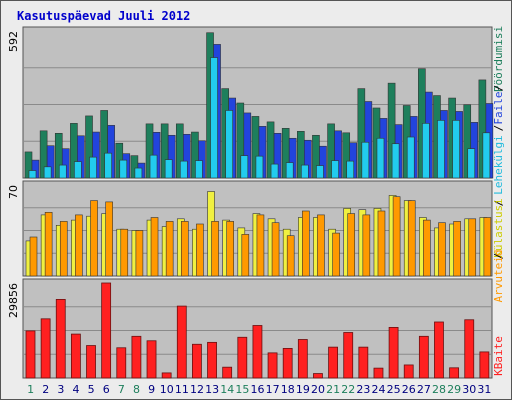 The image size is (512, 400). Describe the element at coordinates (151, 389) in the screenshot. I see `x-tick-label-9: 9` at that location.